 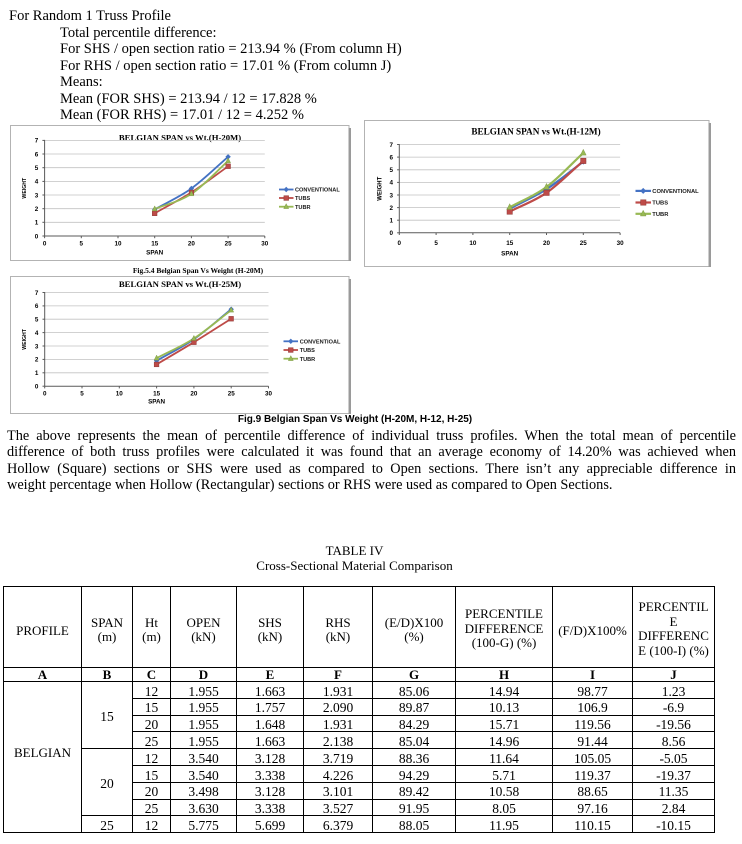 I want to click on svg-text: BELGIAN SPAN vs Wt.(H-25M), so click(x=180, y=284).